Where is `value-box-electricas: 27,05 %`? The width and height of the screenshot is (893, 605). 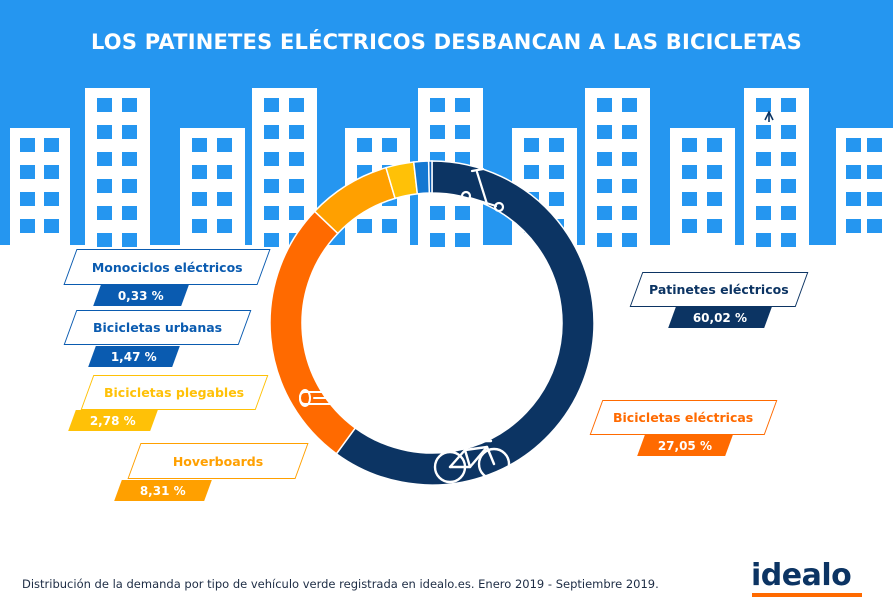
value-box-electricas: 27,05 % is located at coordinates (685, 445).